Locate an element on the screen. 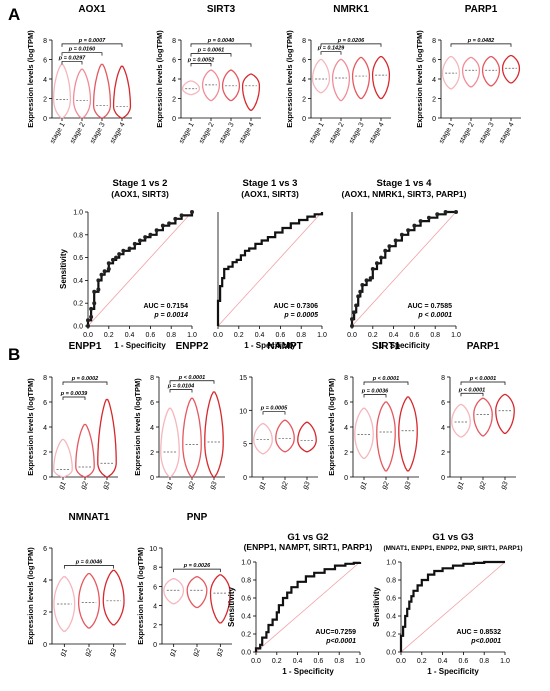  y-tick-label: 0.2 is located at coordinates (246, 635).